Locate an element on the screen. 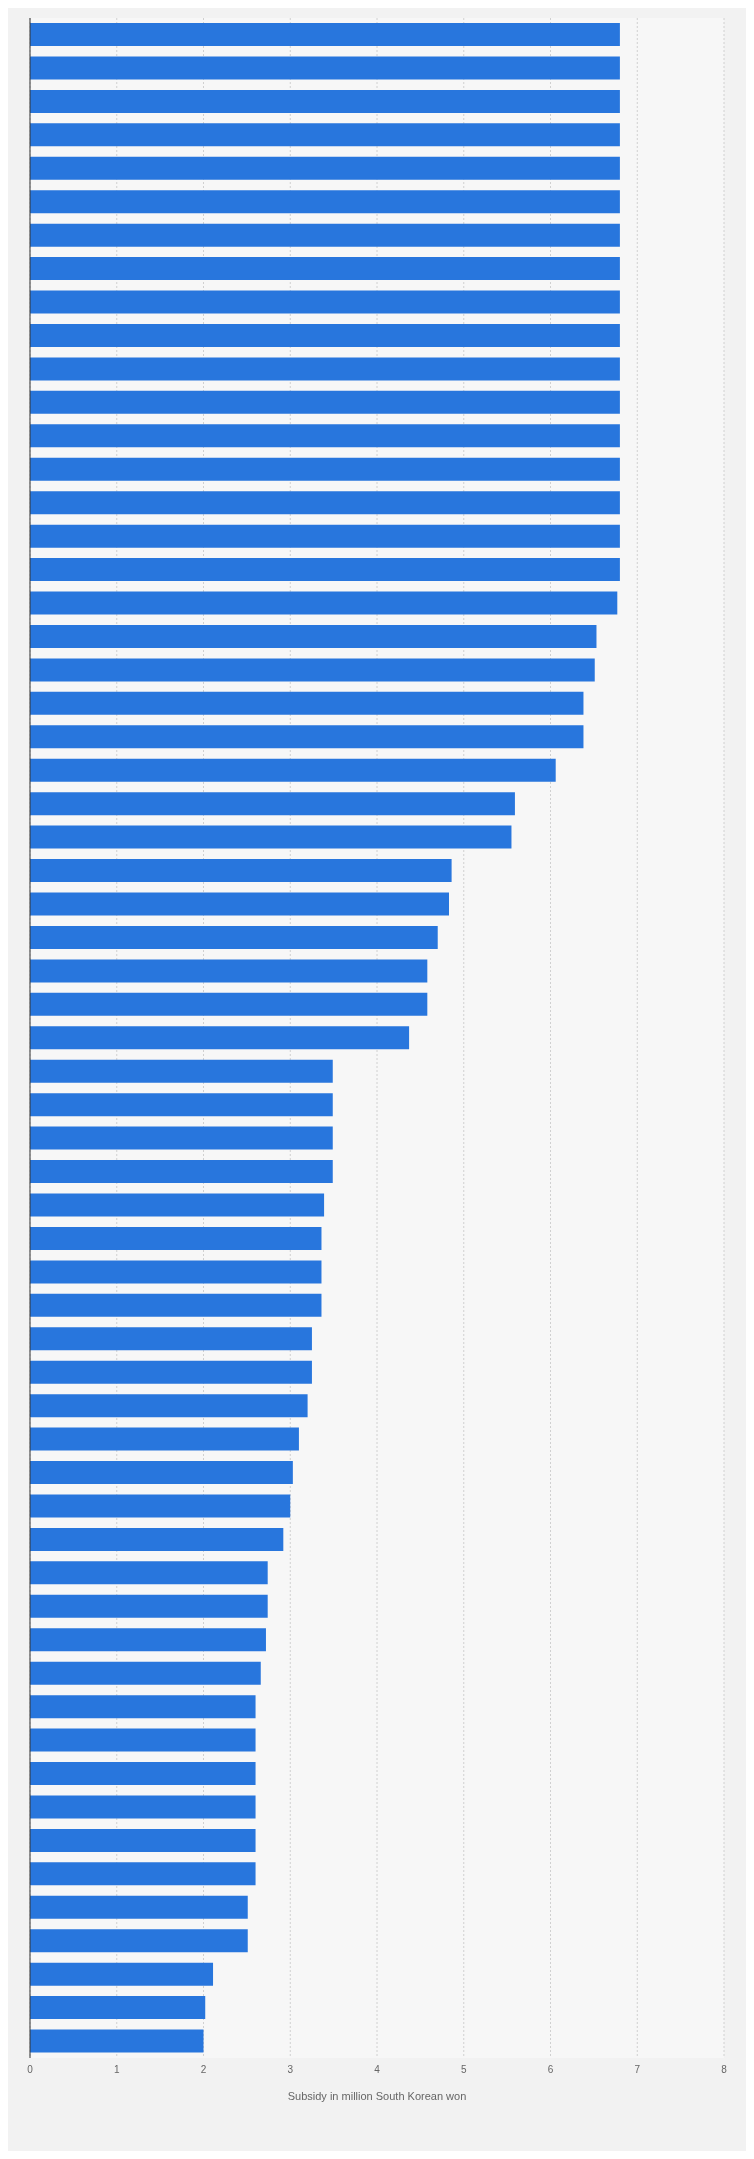 The width and height of the screenshot is (754, 2159). x-tick-label: 1 is located at coordinates (116, 2070).